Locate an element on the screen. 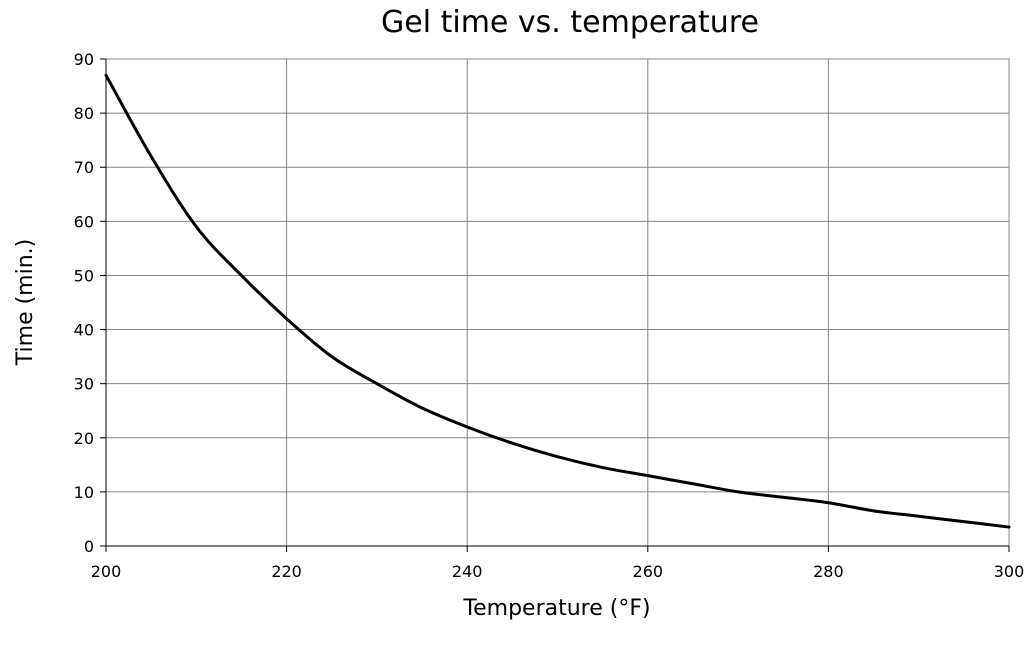  x-axis-label: Temperature (°F) is located at coordinates (556, 608).